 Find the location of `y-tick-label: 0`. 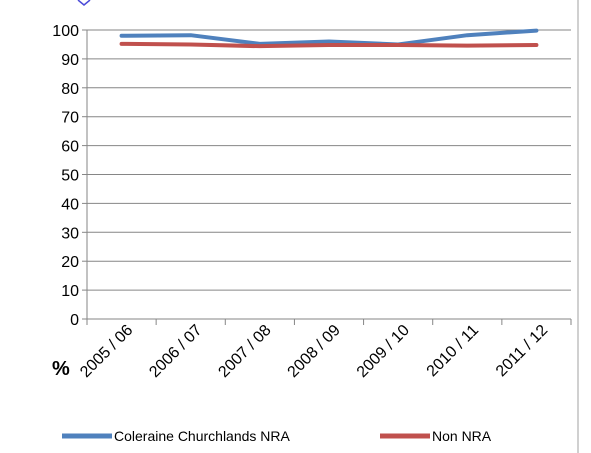

y-tick-label: 0 is located at coordinates (74, 320).